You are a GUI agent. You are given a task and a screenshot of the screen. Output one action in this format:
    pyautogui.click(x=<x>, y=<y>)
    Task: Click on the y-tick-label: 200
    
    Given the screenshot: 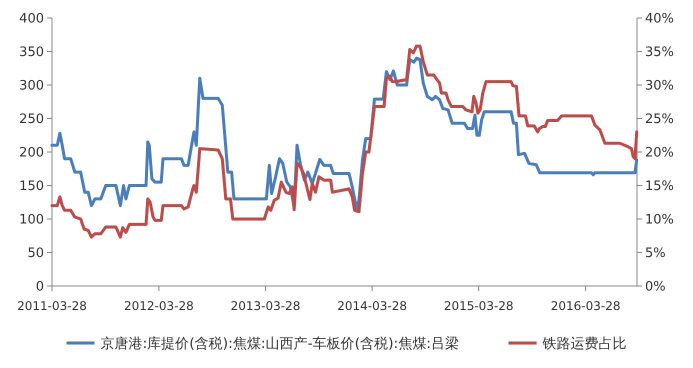 What is the action you would take?
    pyautogui.click(x=31, y=153)
    